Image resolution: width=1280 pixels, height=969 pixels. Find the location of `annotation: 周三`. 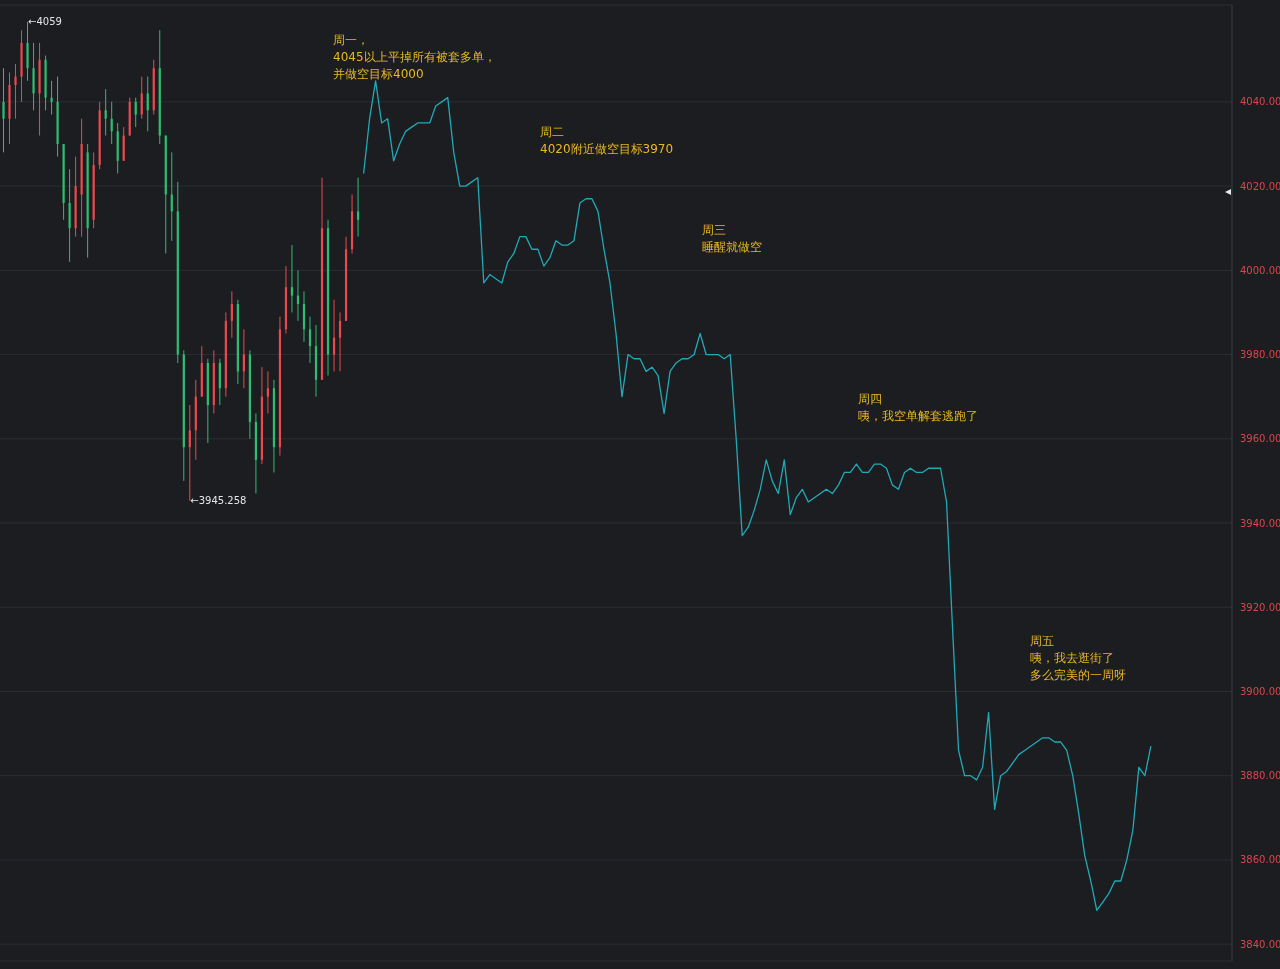

annotation: 周三 is located at coordinates (714, 230).